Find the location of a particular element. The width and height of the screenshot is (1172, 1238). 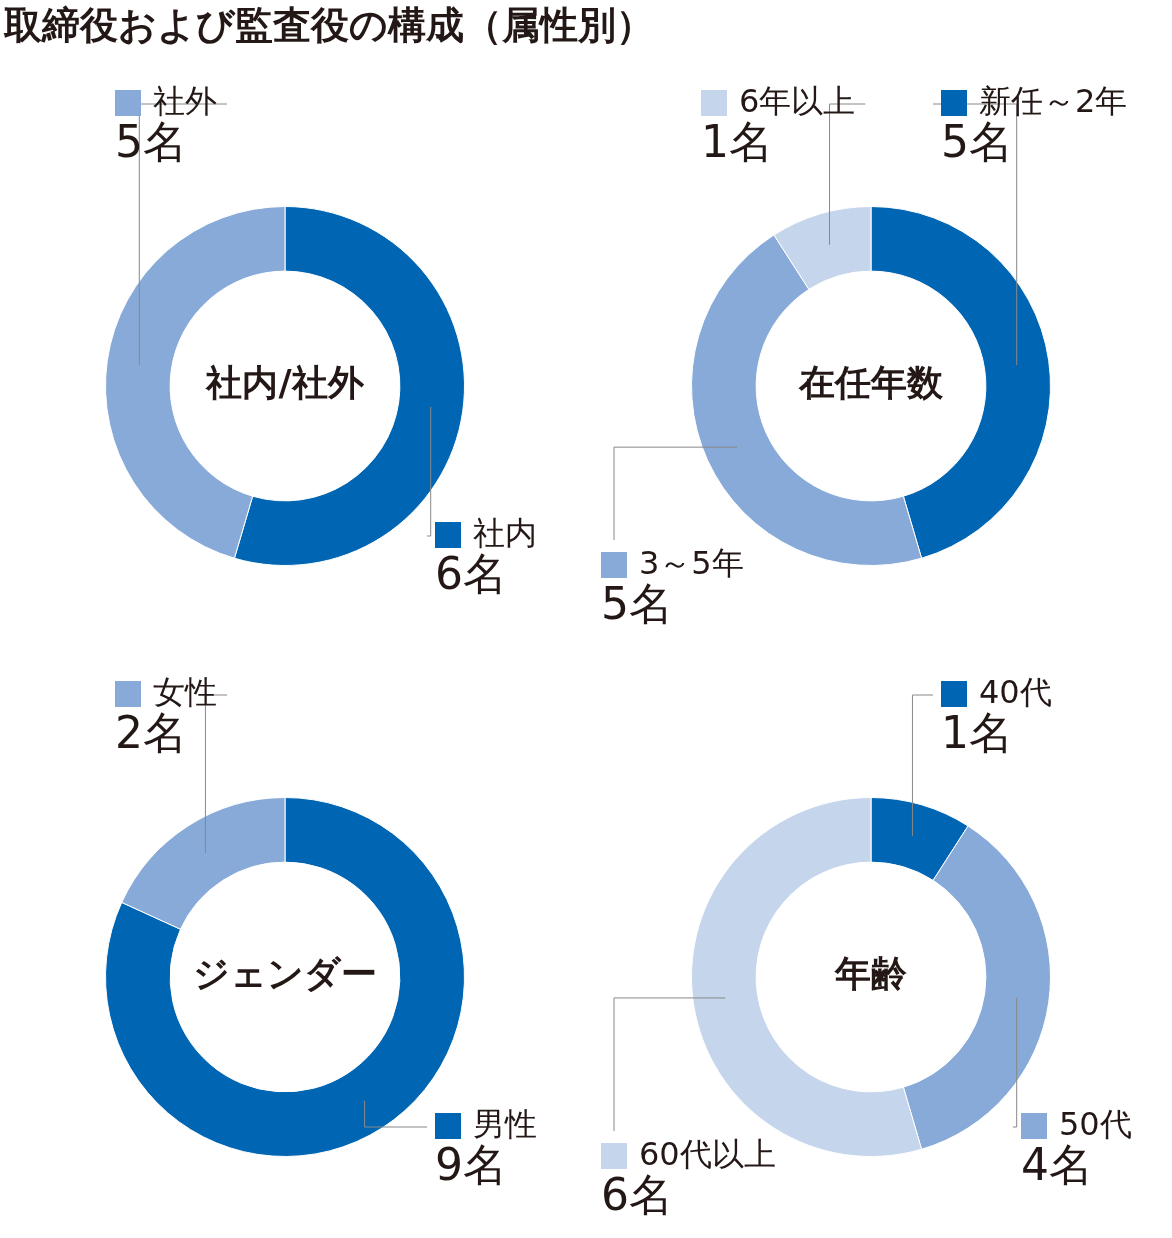

text: 社内/社外 is located at coordinates (285, 383).